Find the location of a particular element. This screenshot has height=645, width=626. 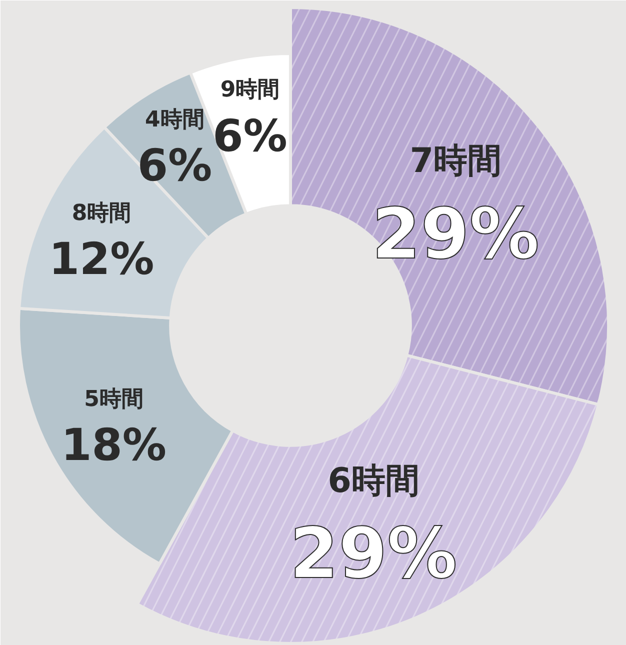

data-label: 18% is located at coordinates (113, 446).